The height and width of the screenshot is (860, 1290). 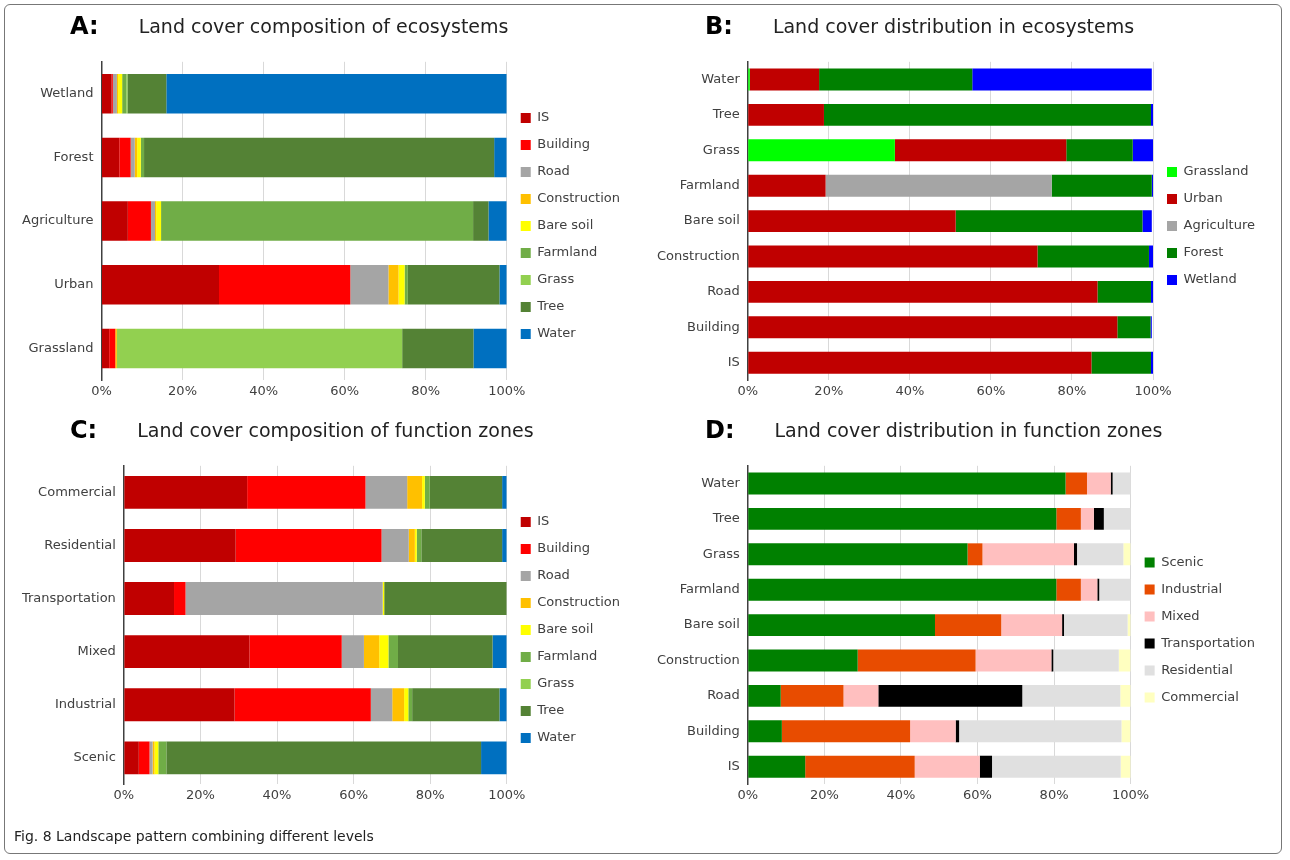 What do you see at coordinates (1210, 279) in the screenshot?
I see `legend-label: Wetland` at bounding box center [1210, 279].